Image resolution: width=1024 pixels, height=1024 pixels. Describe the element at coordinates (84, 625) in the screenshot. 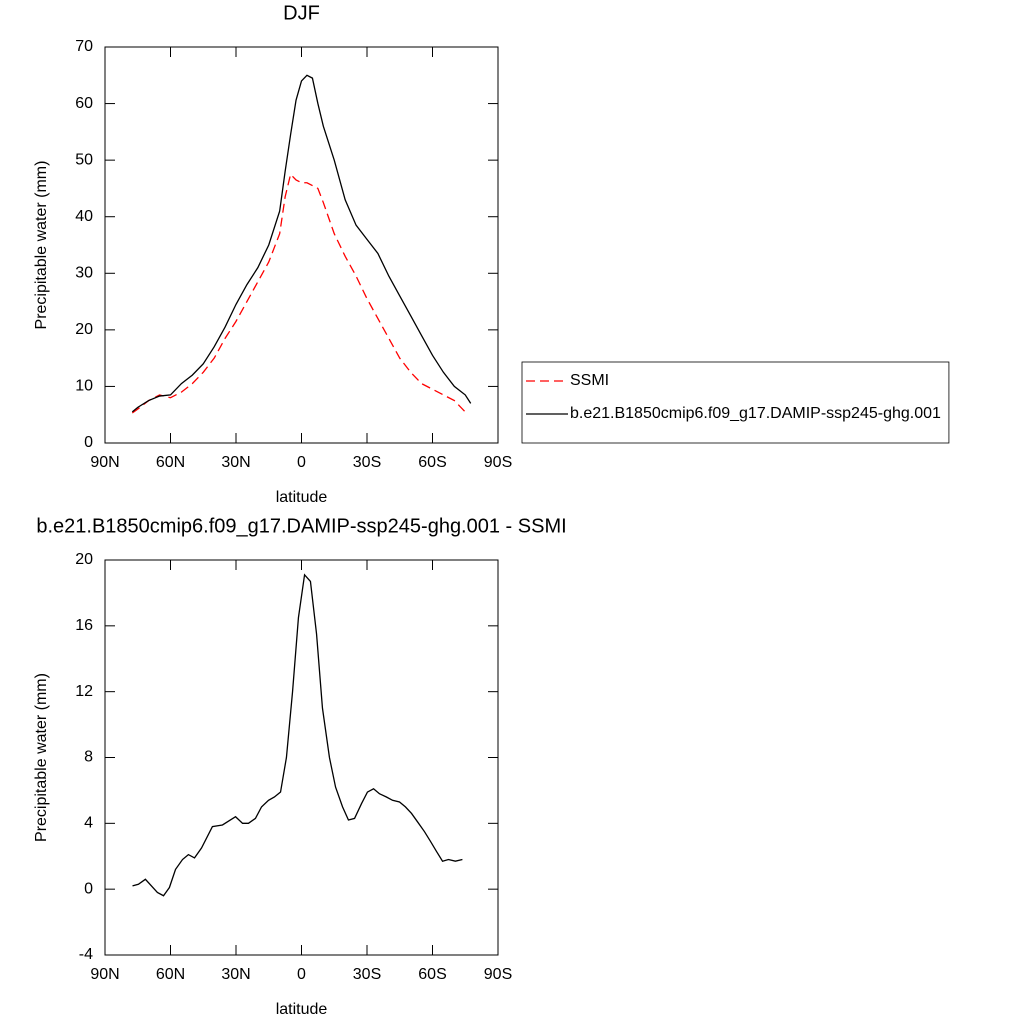

I see `y-tick-label: 16` at that location.